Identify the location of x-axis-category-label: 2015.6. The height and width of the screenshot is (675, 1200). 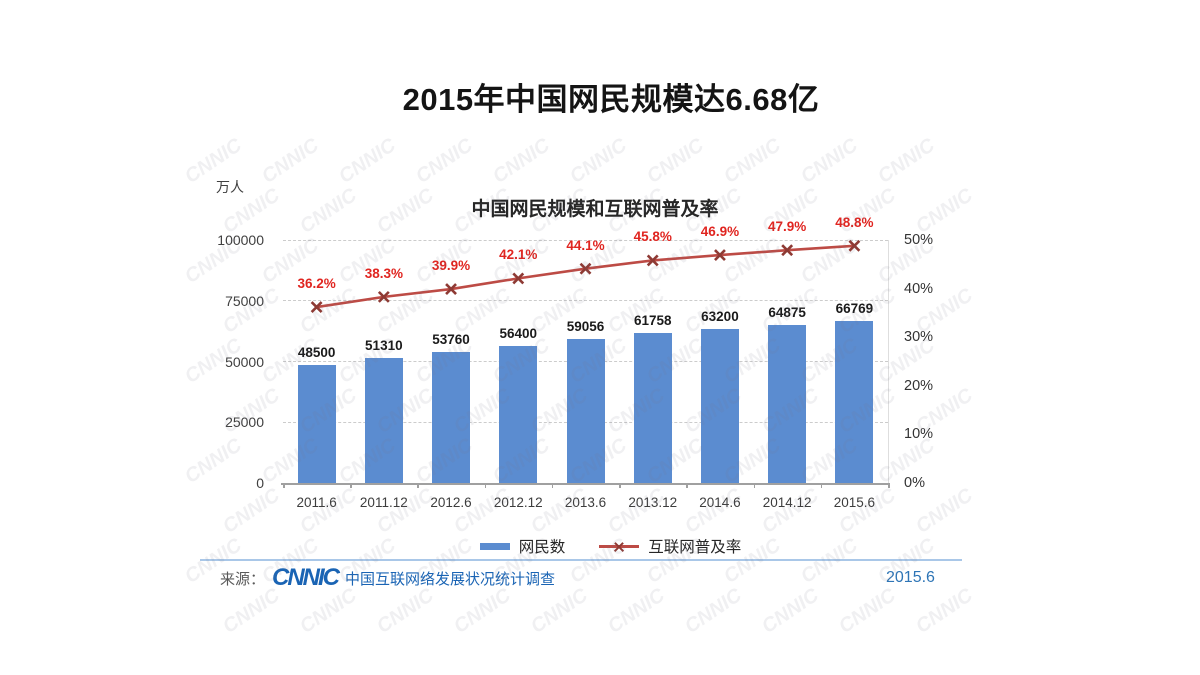
(854, 502).